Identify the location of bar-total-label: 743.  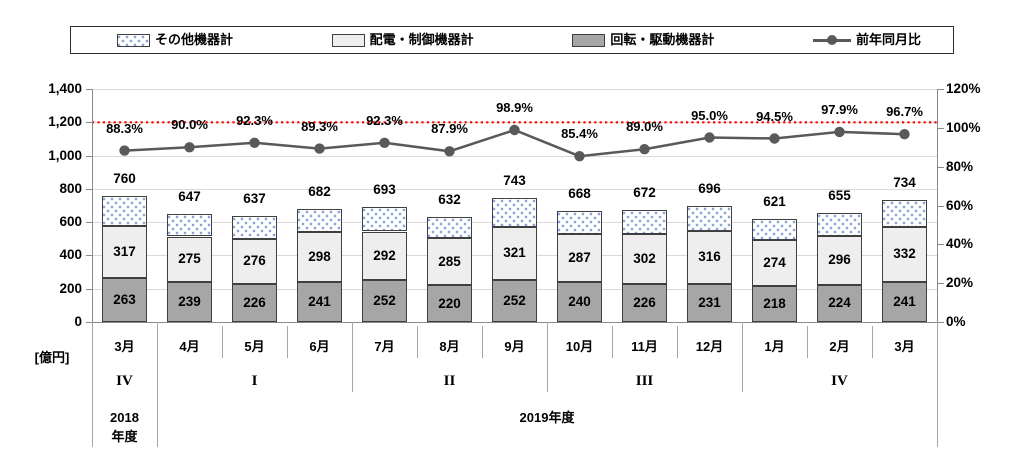
(514, 181).